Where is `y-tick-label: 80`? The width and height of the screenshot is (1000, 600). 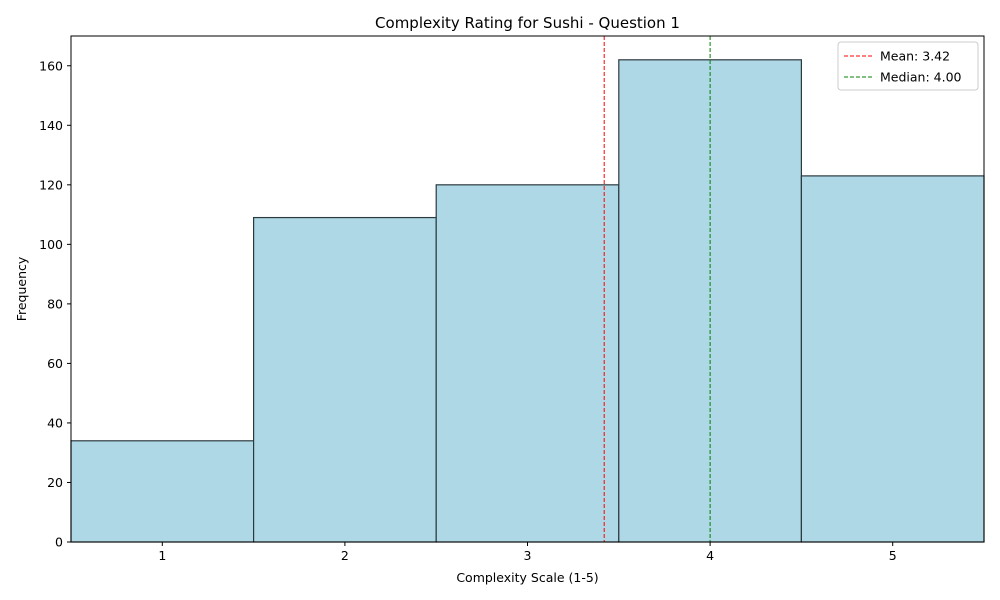 y-tick-label: 80 is located at coordinates (55, 303).